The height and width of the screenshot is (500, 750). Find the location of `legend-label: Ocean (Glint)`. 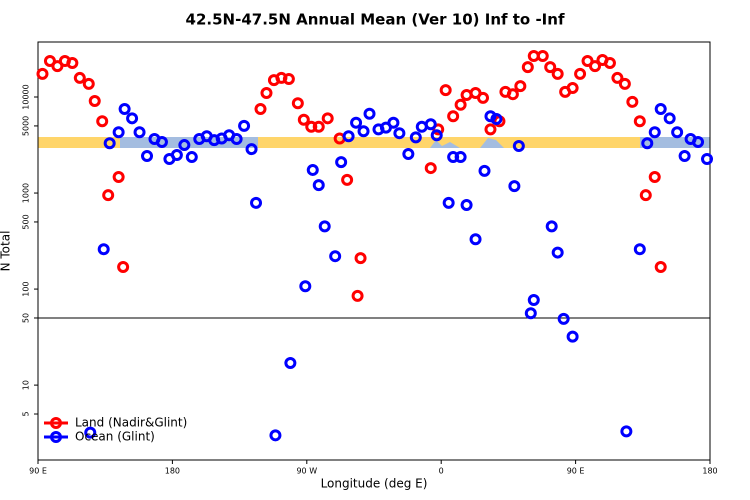

legend-label: Ocean (Glint) is located at coordinates (115, 437).